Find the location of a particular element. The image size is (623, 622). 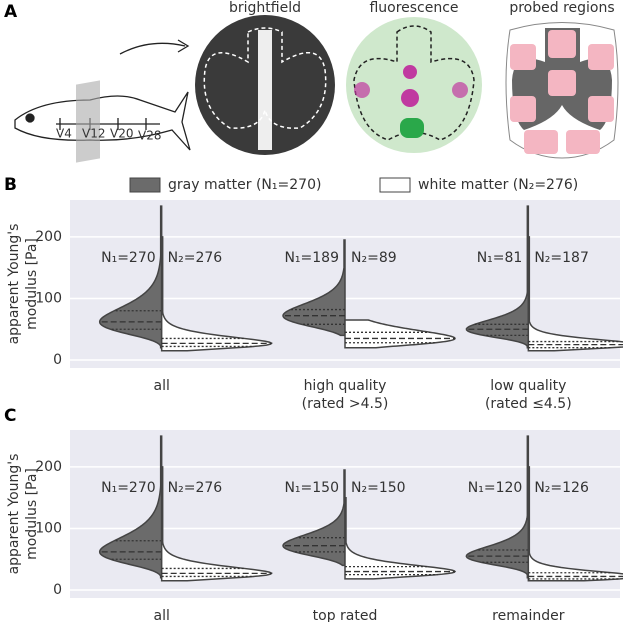

x-tick-label: (rated ≤4.5) is located at coordinates (528, 404).